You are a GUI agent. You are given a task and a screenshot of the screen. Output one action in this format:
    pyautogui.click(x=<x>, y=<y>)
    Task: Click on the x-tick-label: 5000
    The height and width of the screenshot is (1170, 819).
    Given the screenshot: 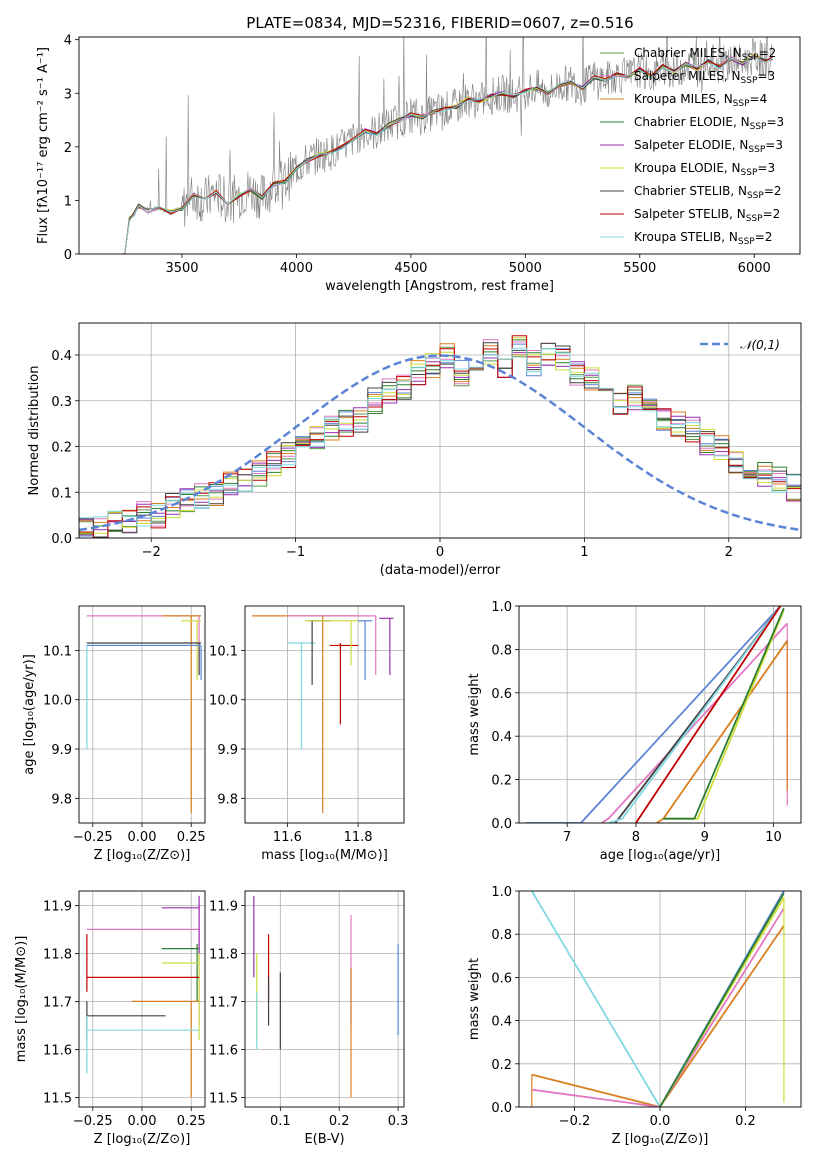 What is the action you would take?
    pyautogui.click(x=525, y=268)
    